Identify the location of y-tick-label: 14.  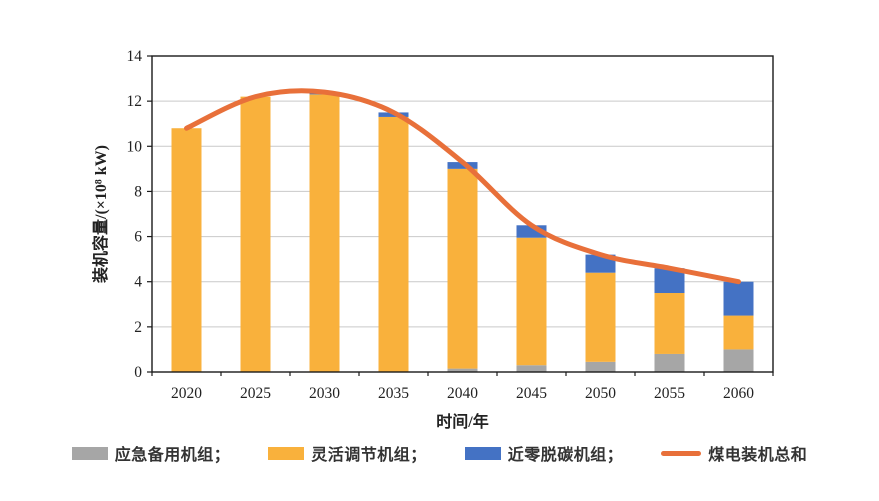
(135, 56).